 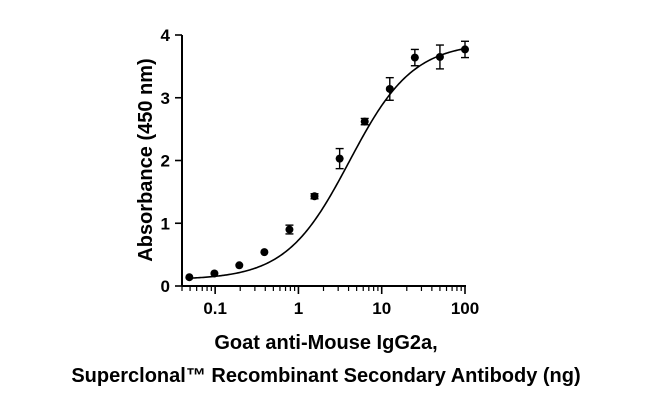 What do you see at coordinates (165, 161) in the screenshot?
I see `y-tick-label-2: 2` at bounding box center [165, 161].